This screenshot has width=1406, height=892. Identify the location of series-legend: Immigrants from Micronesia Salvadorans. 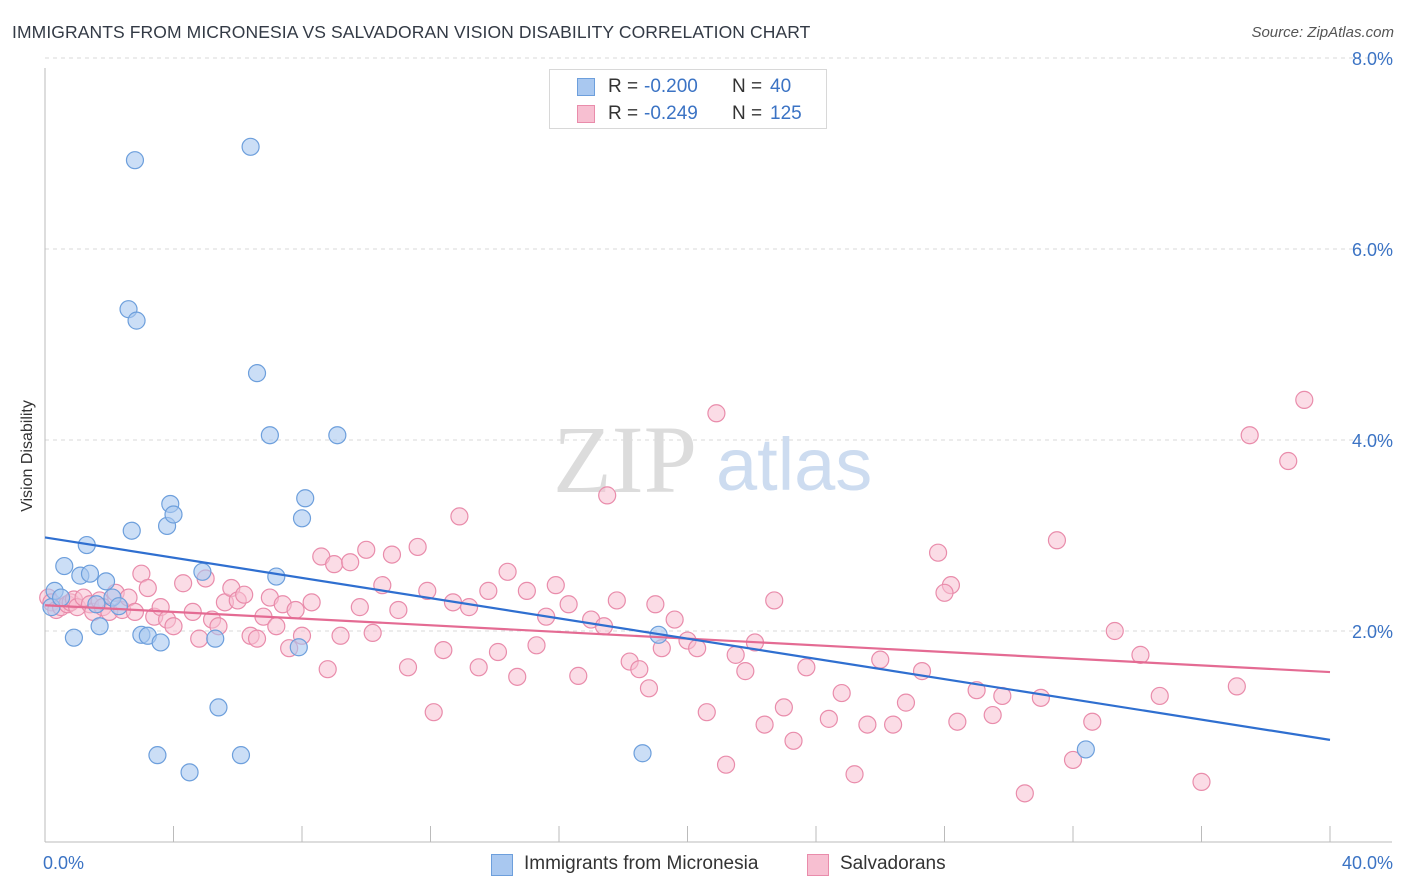
(703, 865).